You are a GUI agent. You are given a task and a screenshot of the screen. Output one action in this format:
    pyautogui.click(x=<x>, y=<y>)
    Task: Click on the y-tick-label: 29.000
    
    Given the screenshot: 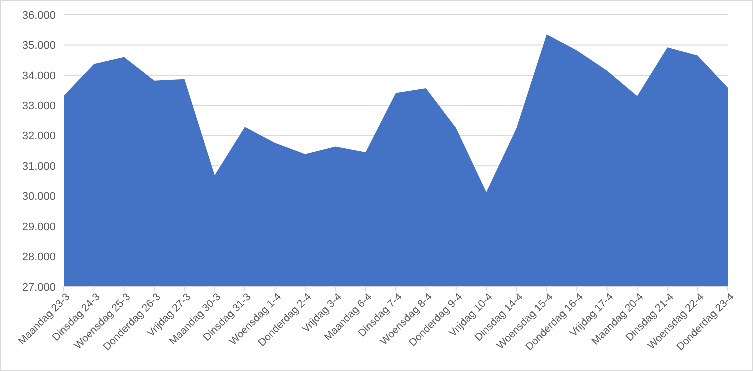 What is the action you would take?
    pyautogui.click(x=39, y=227)
    